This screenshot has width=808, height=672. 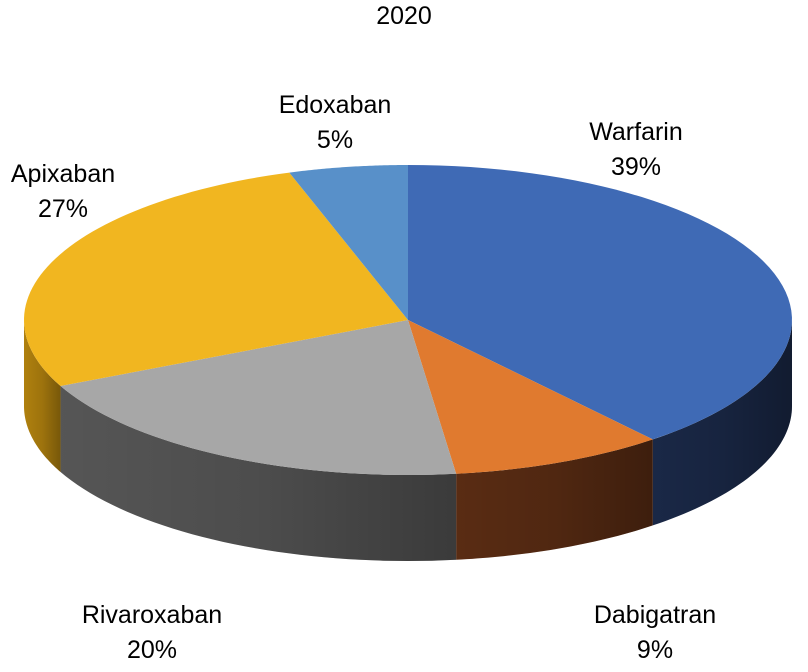 I want to click on slice-value-label-rivaroxaban: 20%, so click(x=152, y=650).